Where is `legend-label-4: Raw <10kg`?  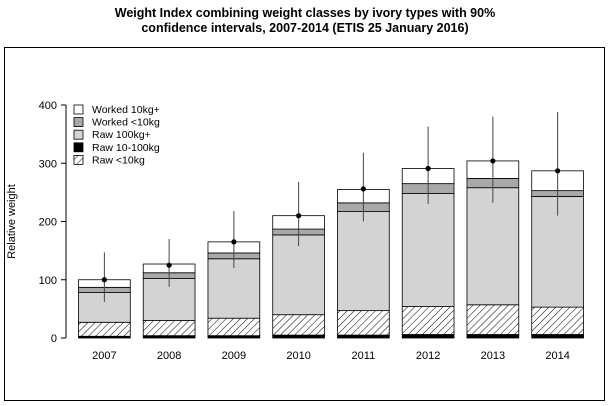 legend-label-4: Raw <10kg is located at coordinates (118, 160).